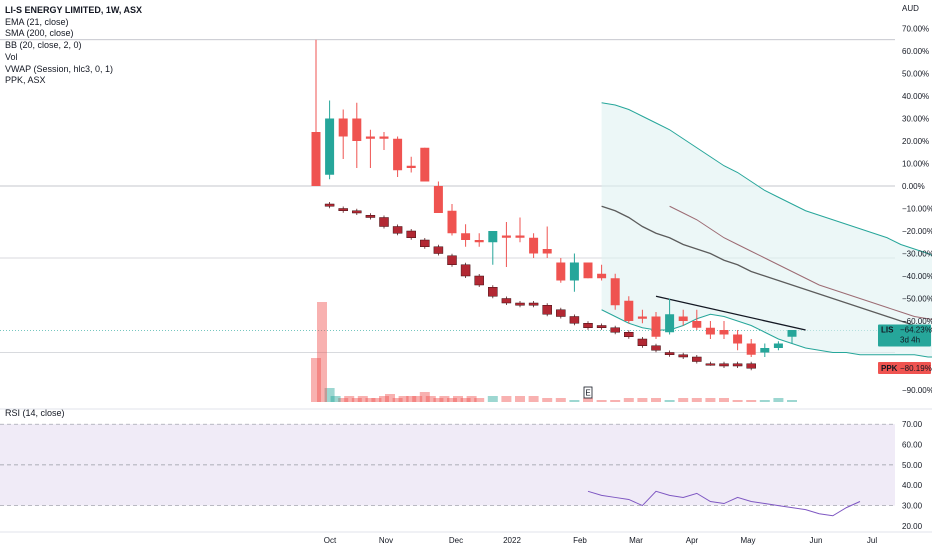 The image size is (932, 550). I want to click on ppk-tag-box, so click(904, 368).